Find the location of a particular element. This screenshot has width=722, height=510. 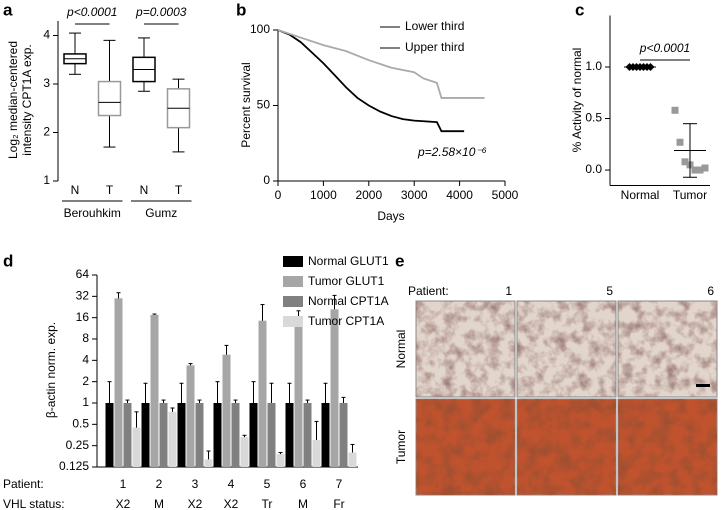

legend-label: Tumor CPT1A is located at coordinates (346, 321).